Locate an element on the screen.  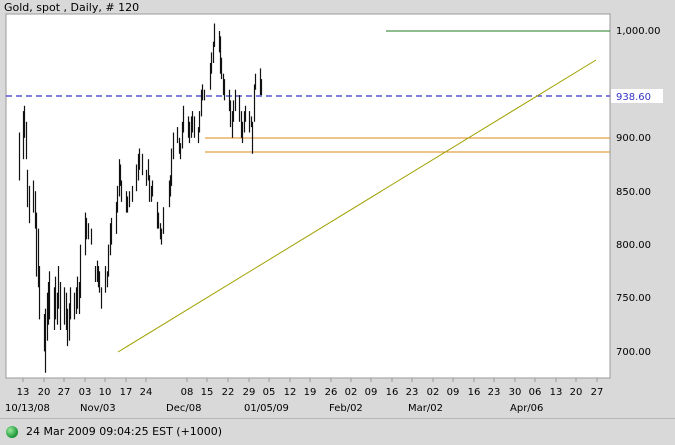
x-day-label: 24 is located at coordinates (146, 392).